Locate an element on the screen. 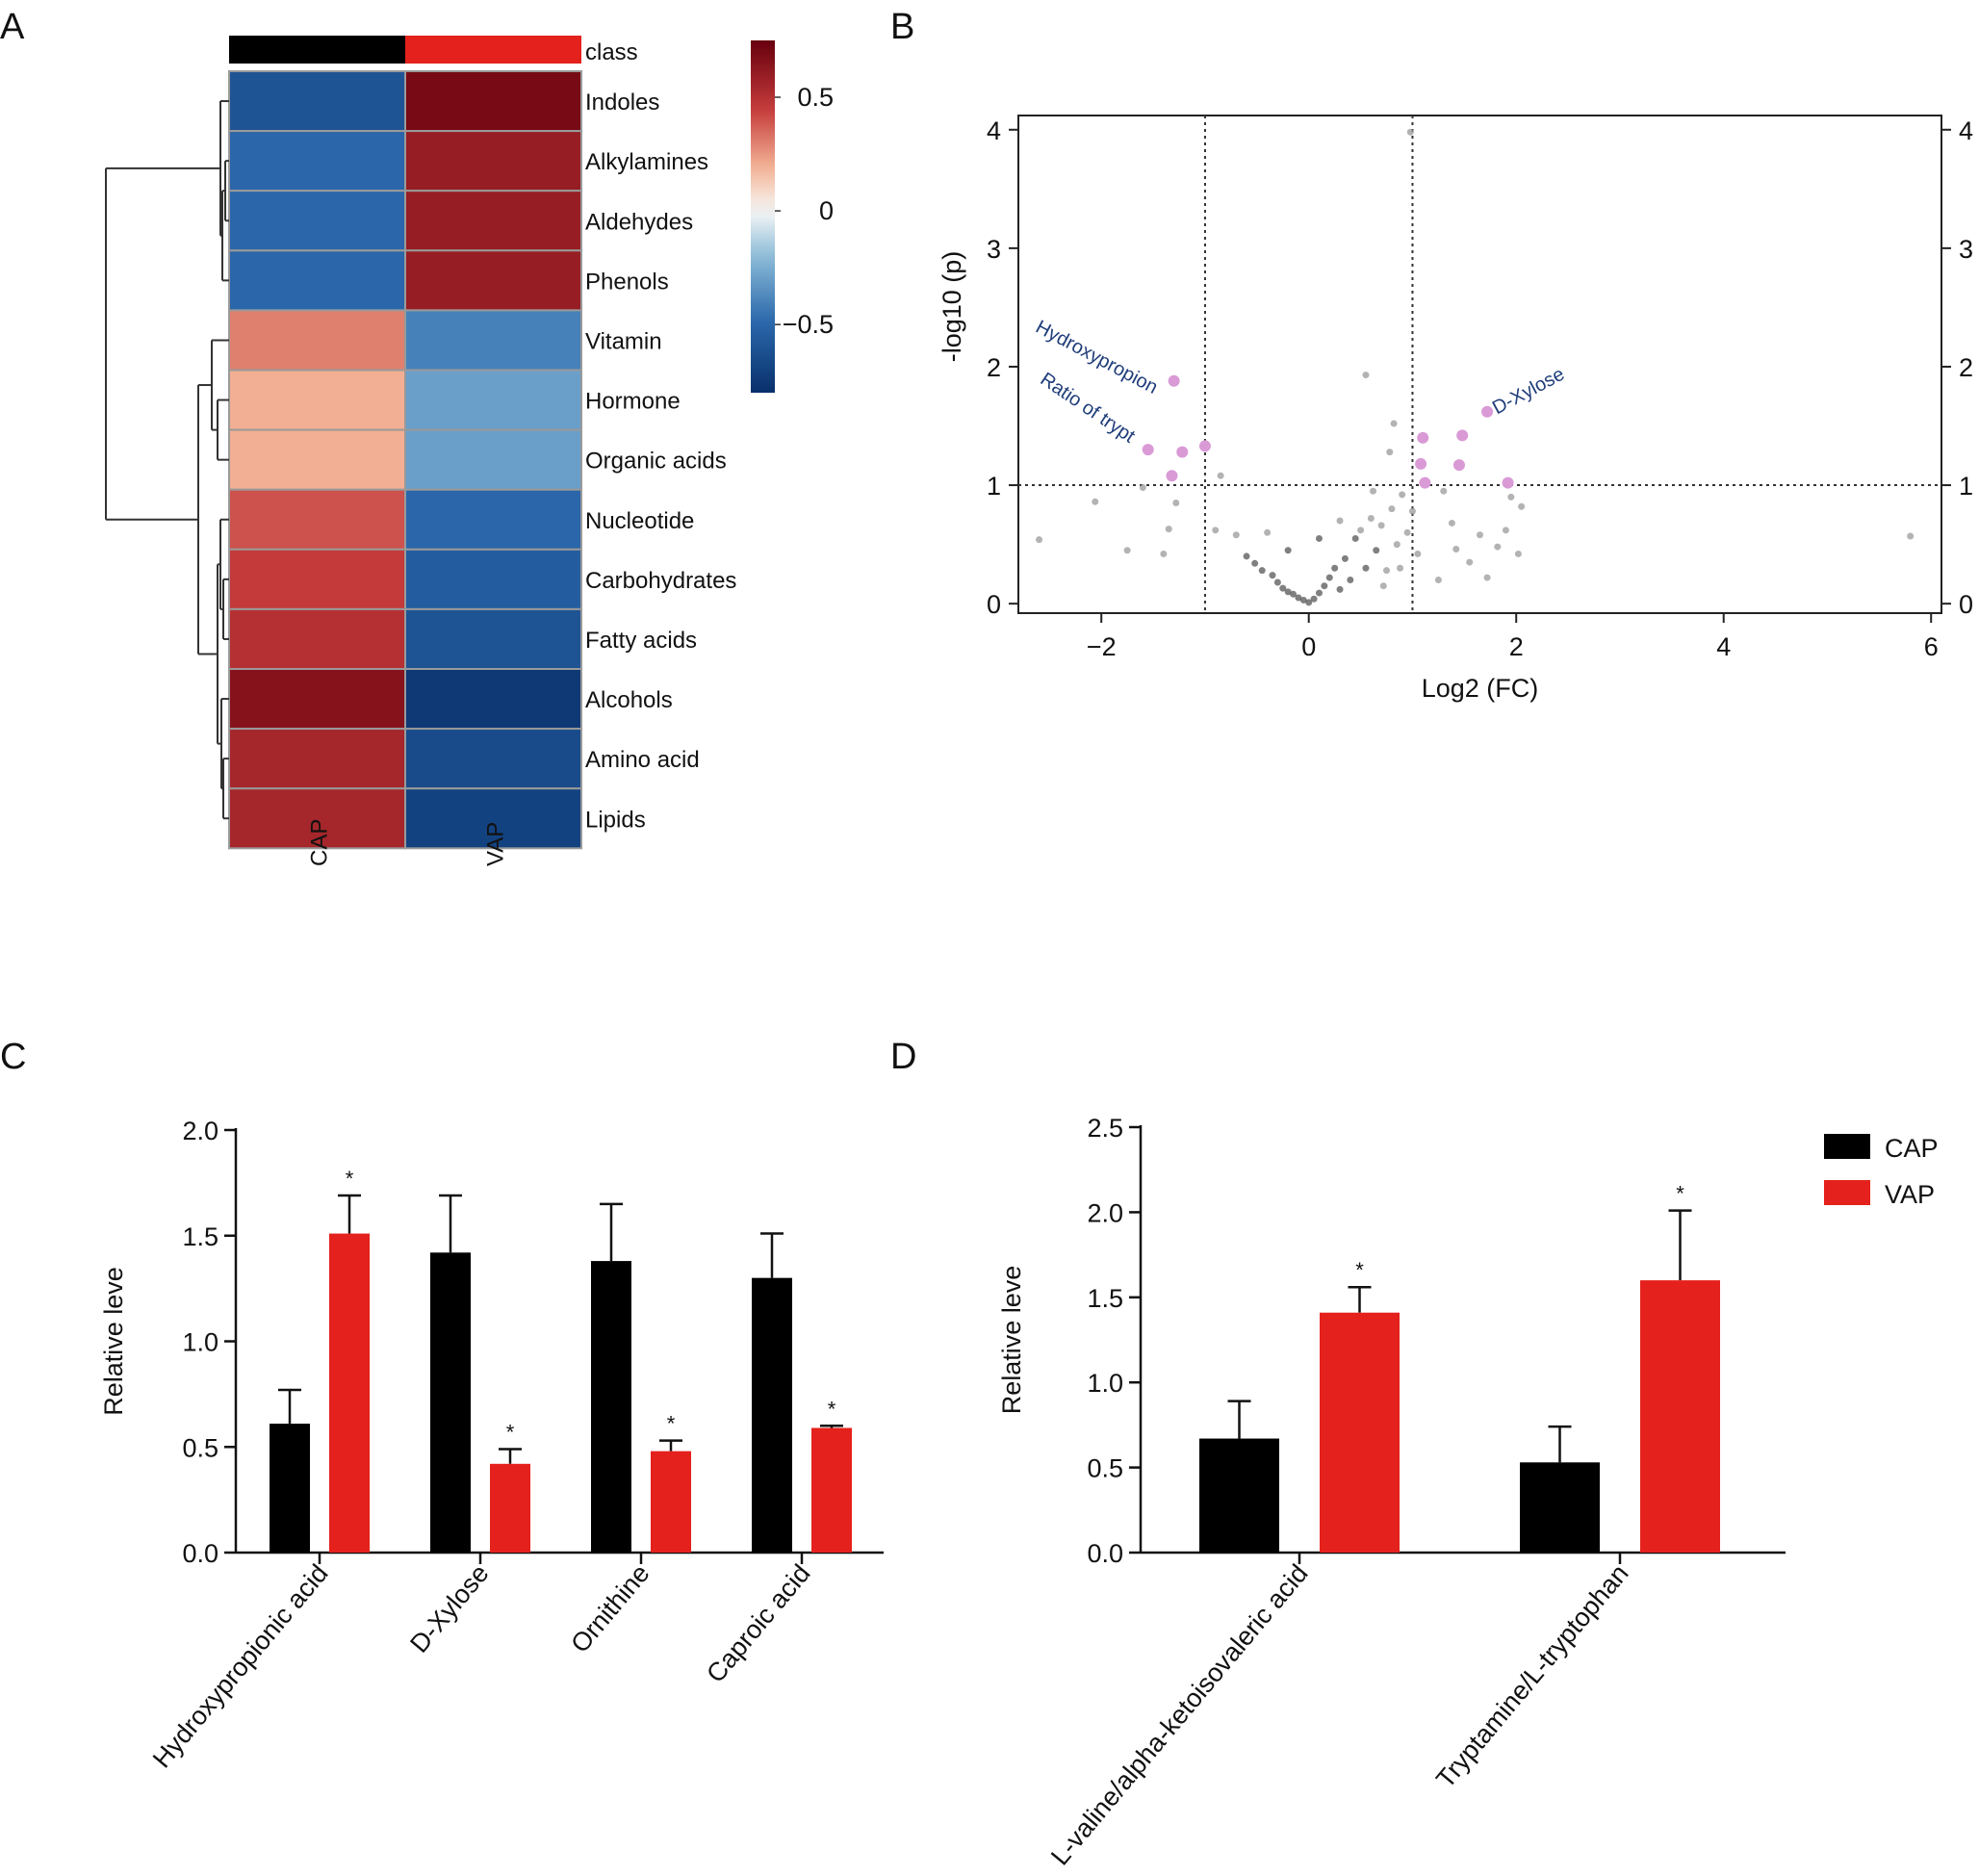 The width and height of the screenshot is (1979, 1876). y-tick-label: 1.0 is located at coordinates (200, 1342).